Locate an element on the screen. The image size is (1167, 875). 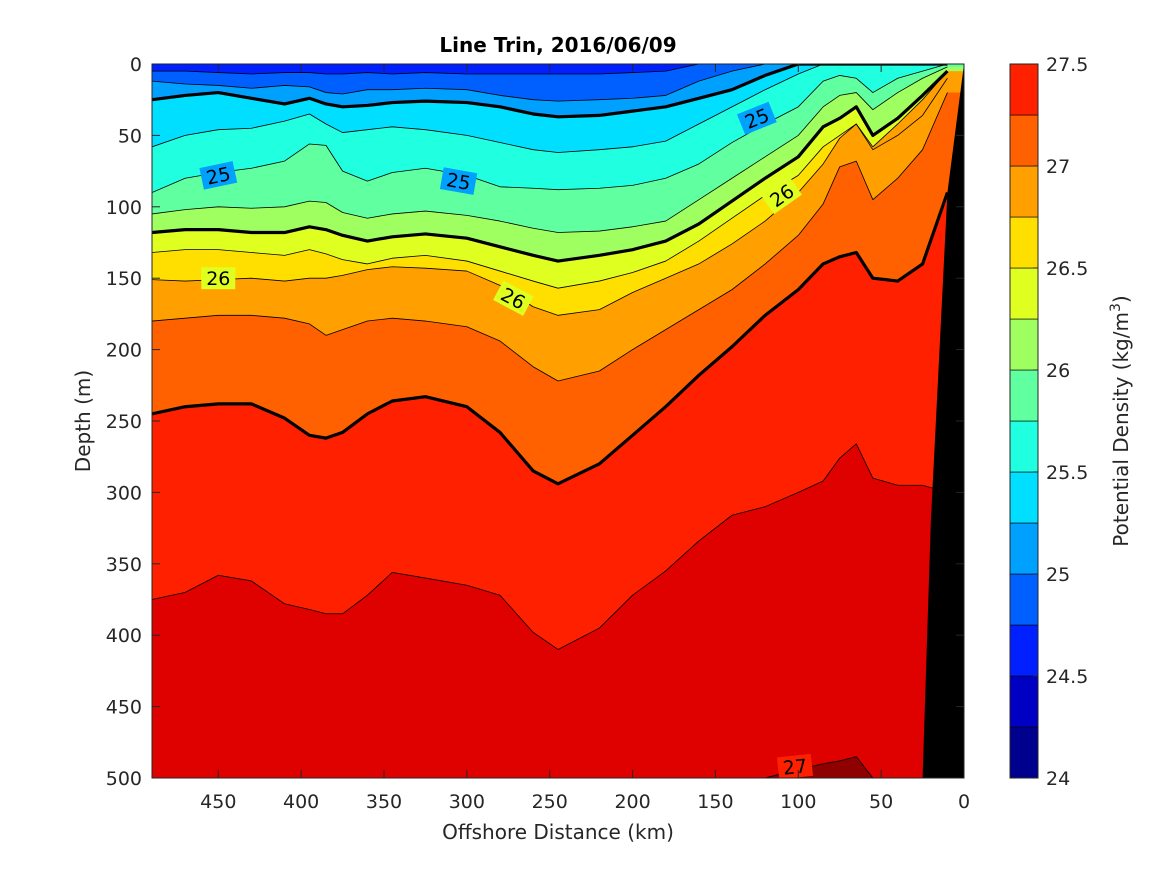
y-tick-label: 200 is located at coordinates (124, 351).